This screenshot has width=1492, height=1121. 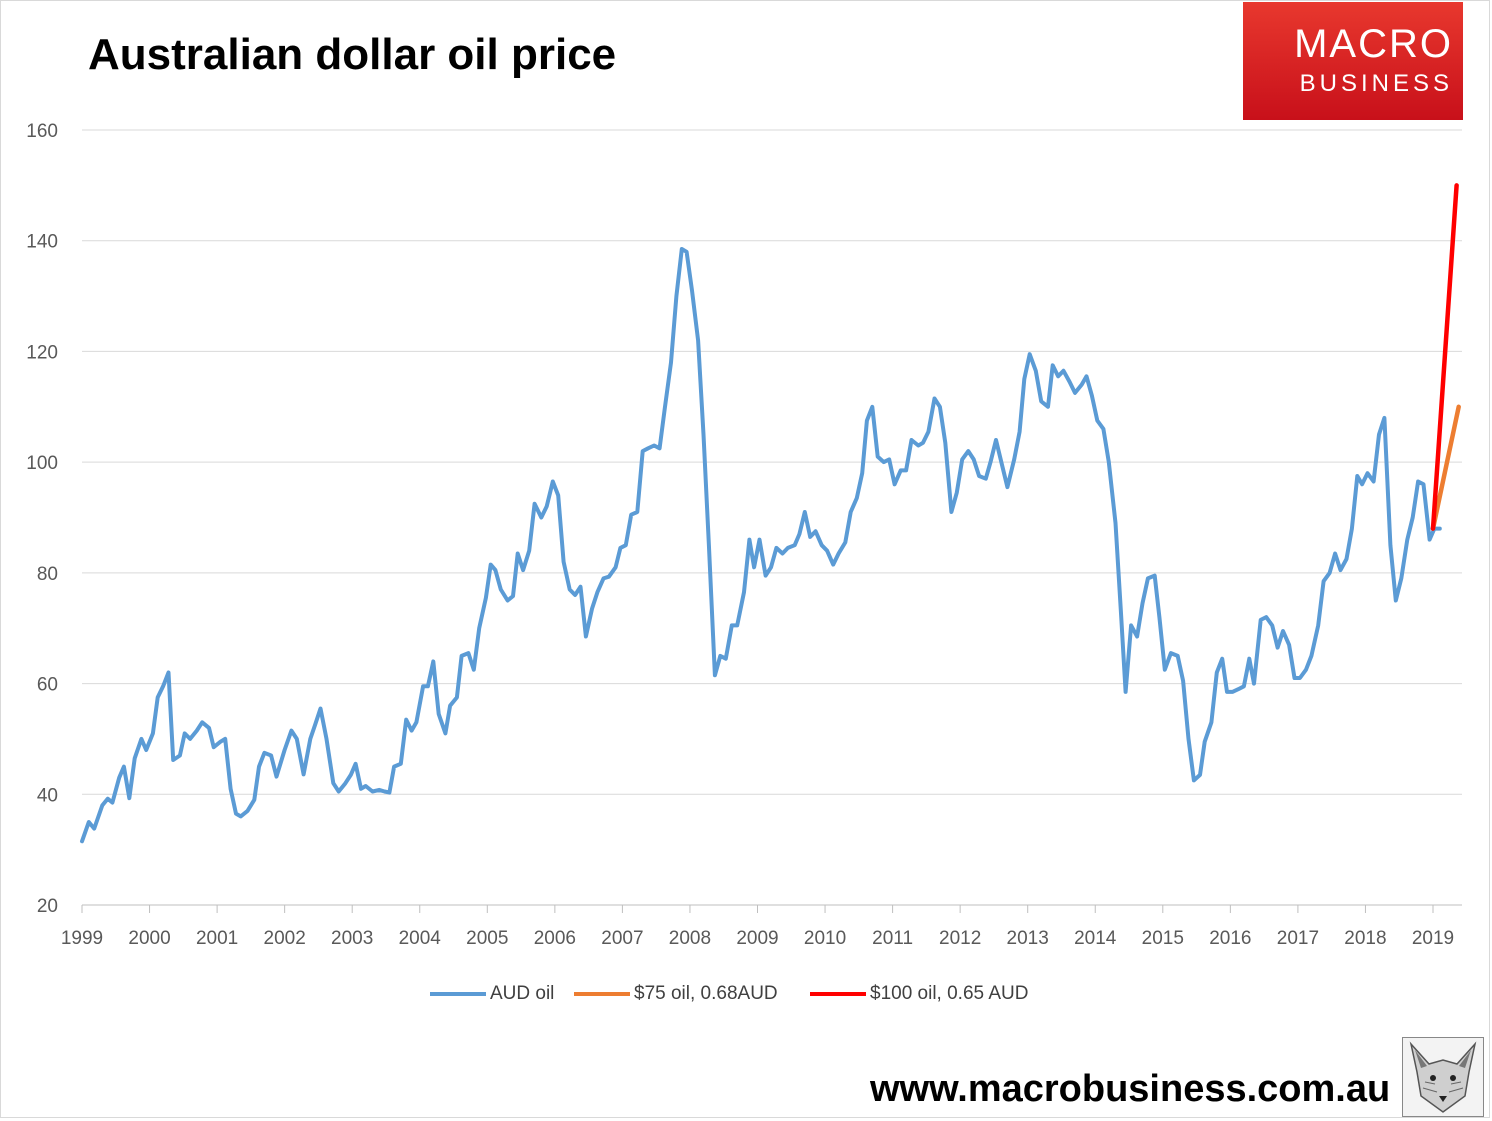 What do you see at coordinates (757, 938) in the screenshot?
I see `x-tick-label: 2009` at bounding box center [757, 938].